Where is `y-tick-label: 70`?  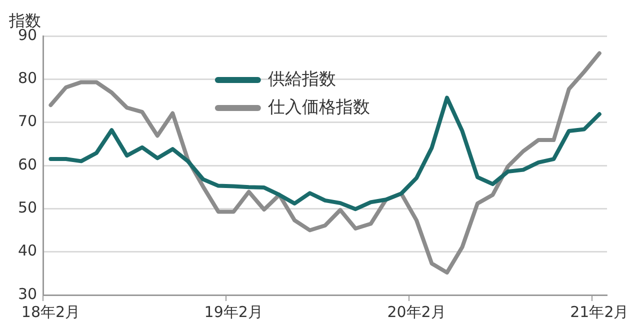
y-tick-label: 70 is located at coordinates (28, 121).